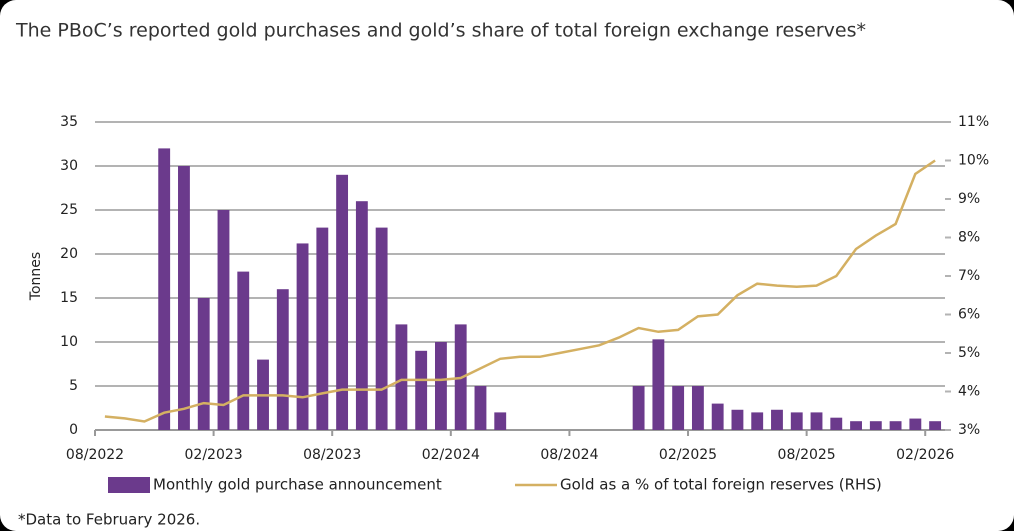 The height and width of the screenshot is (531, 1014). I want to click on y2-tick-label: 7%, so click(969, 276).